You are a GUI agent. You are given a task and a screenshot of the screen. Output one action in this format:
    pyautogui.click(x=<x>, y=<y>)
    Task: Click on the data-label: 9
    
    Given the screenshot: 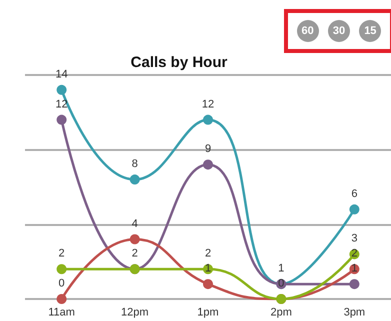 What is the action you would take?
    pyautogui.click(x=208, y=149)
    